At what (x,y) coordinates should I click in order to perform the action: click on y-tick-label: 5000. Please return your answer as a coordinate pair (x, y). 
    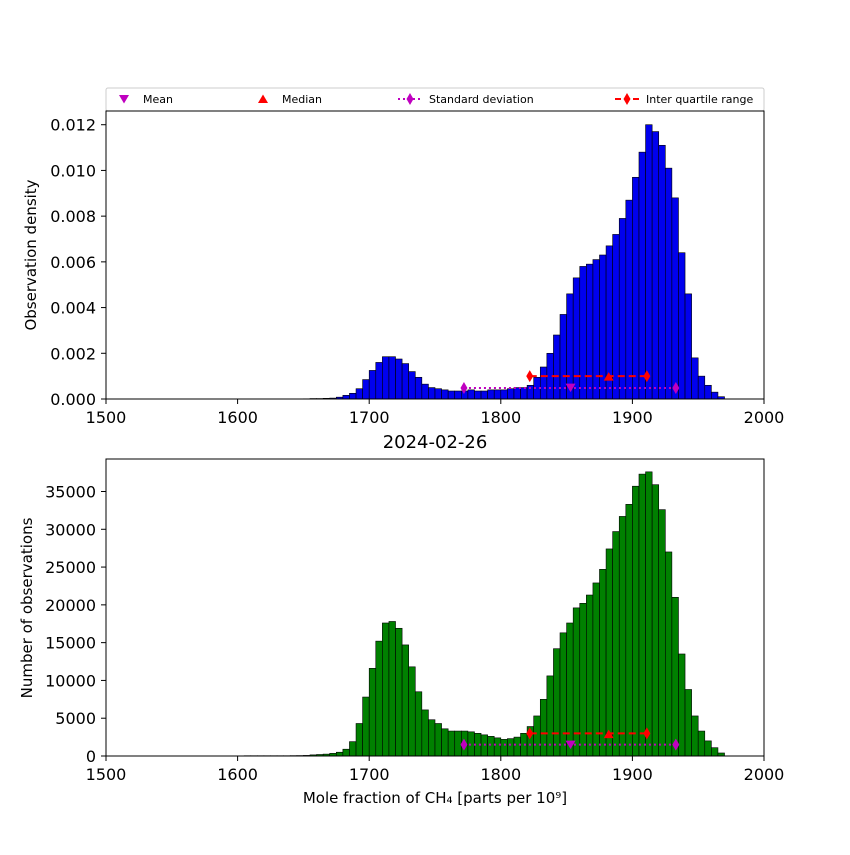
    Looking at the image, I should click on (75, 718).